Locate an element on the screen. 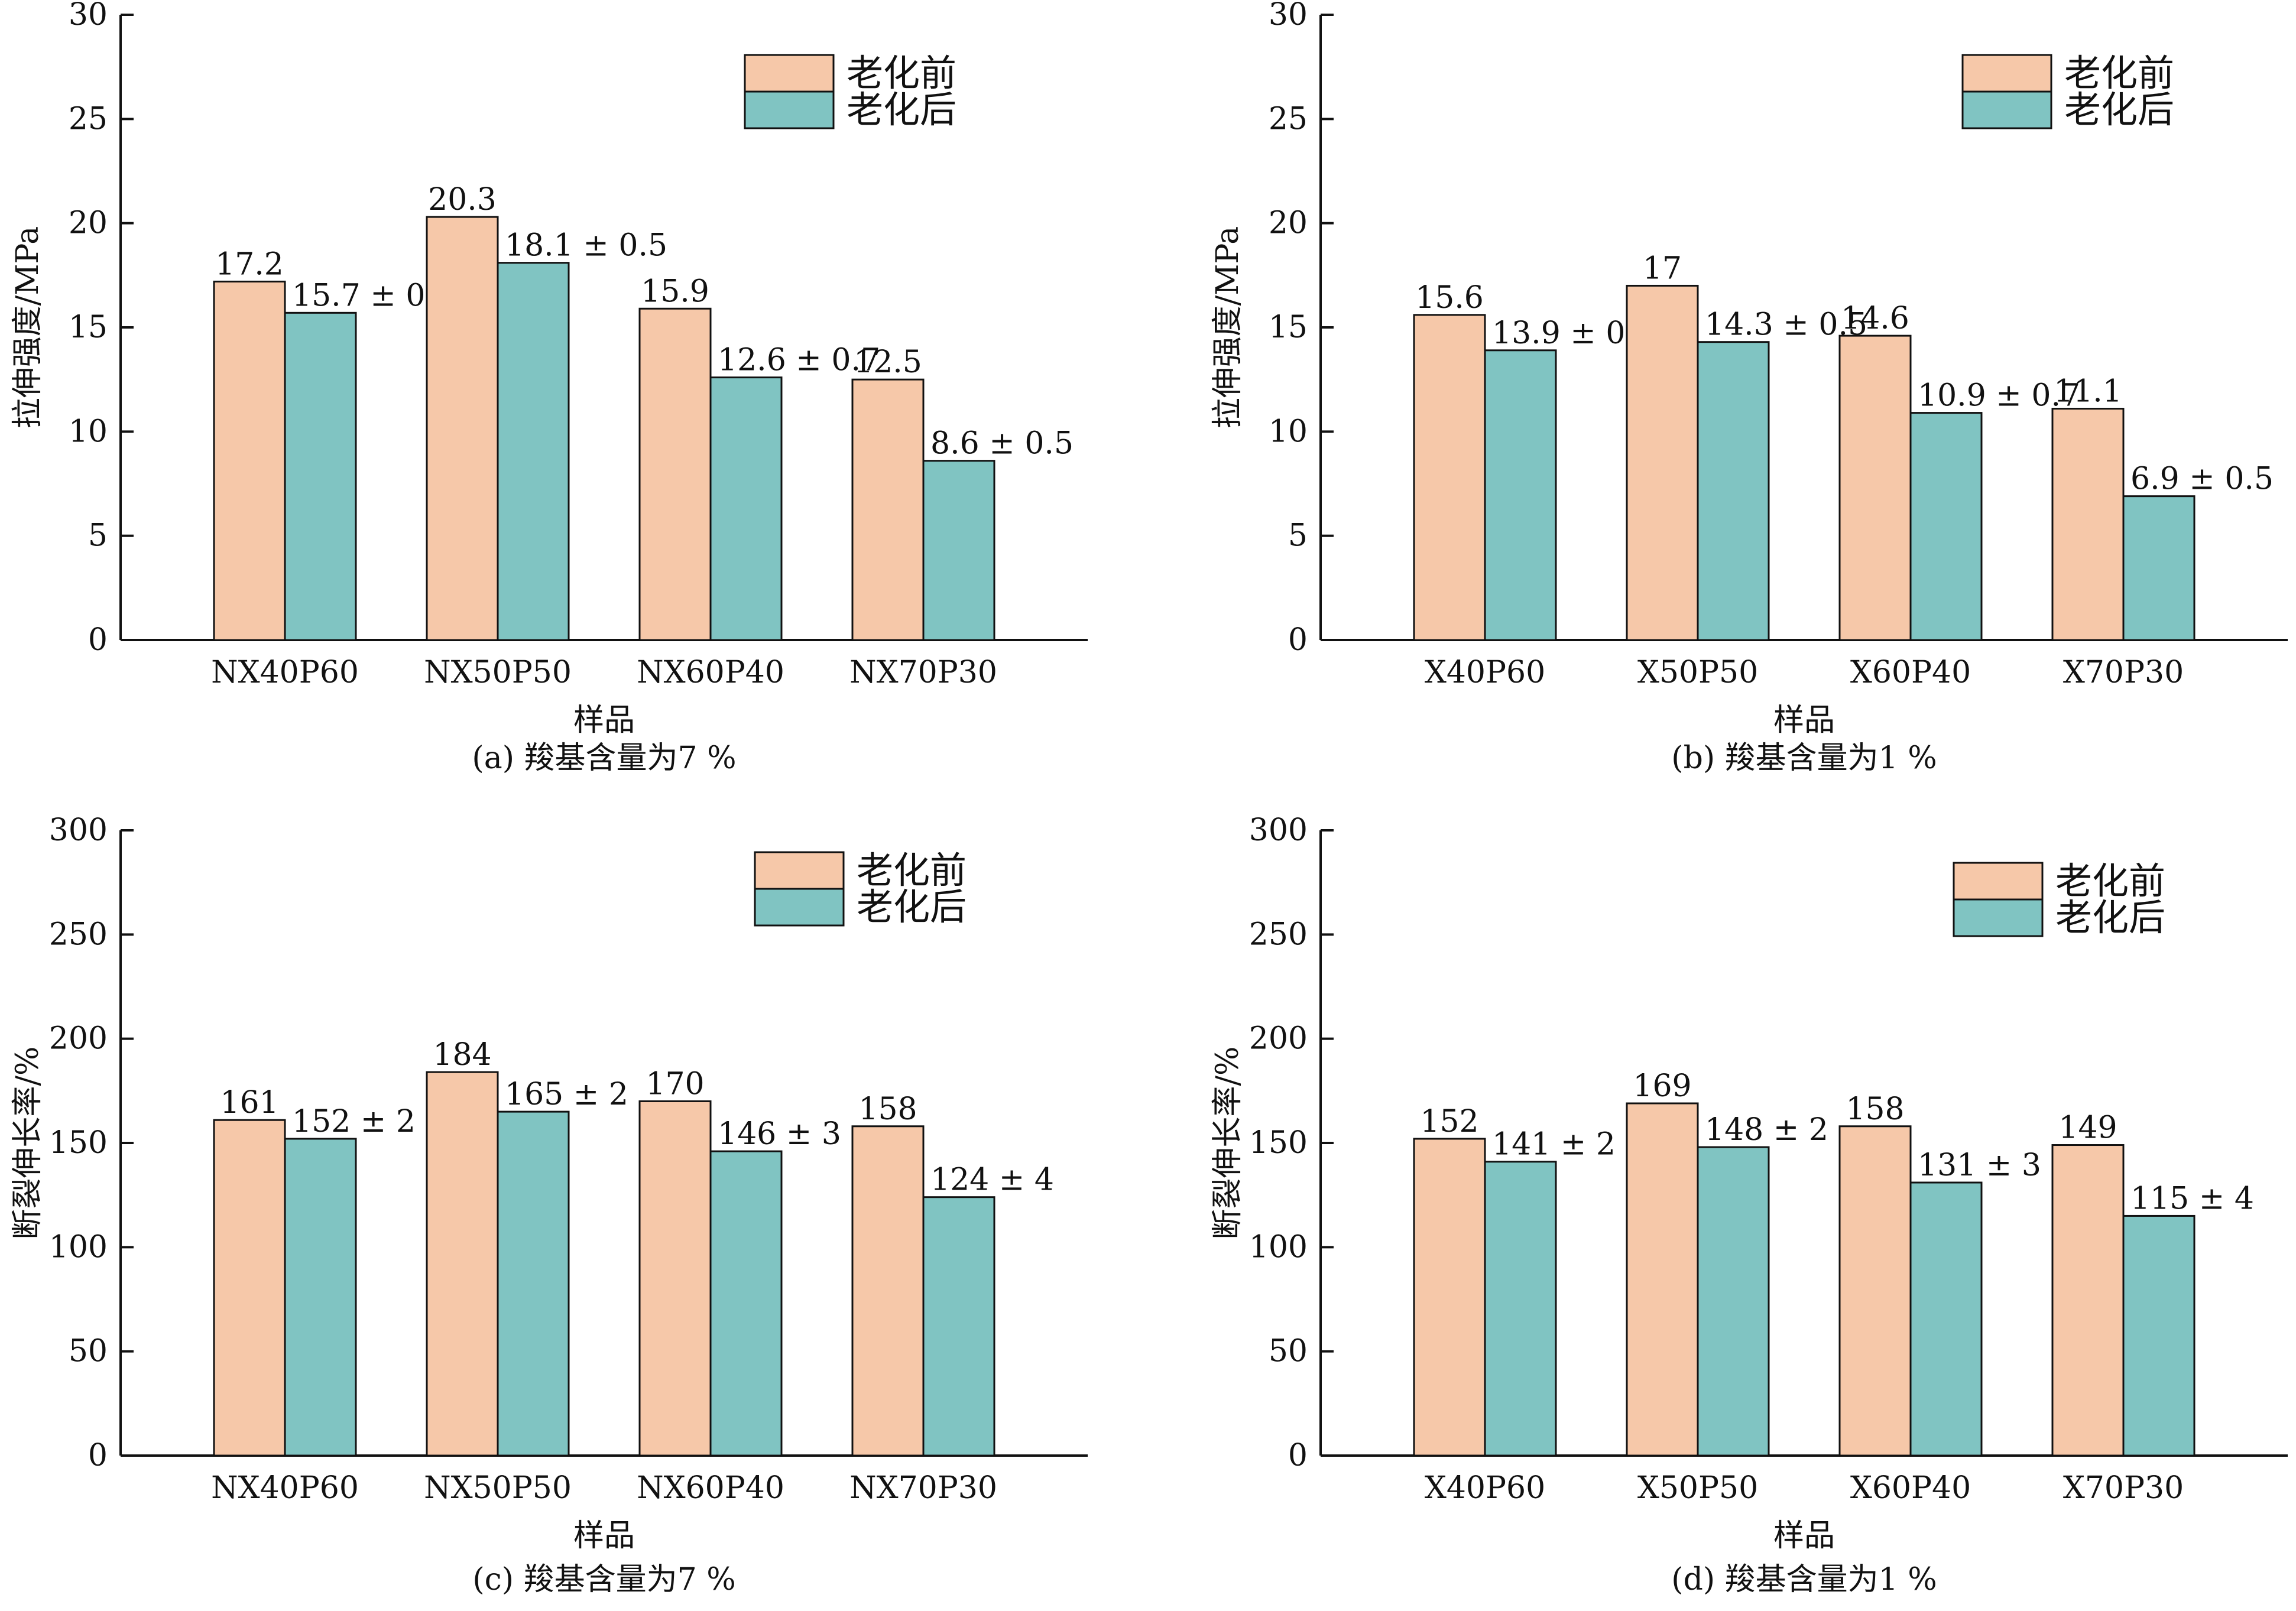 The height and width of the screenshot is (1611, 2296). x-tick-label: NX50P50 is located at coordinates (498, 1488).